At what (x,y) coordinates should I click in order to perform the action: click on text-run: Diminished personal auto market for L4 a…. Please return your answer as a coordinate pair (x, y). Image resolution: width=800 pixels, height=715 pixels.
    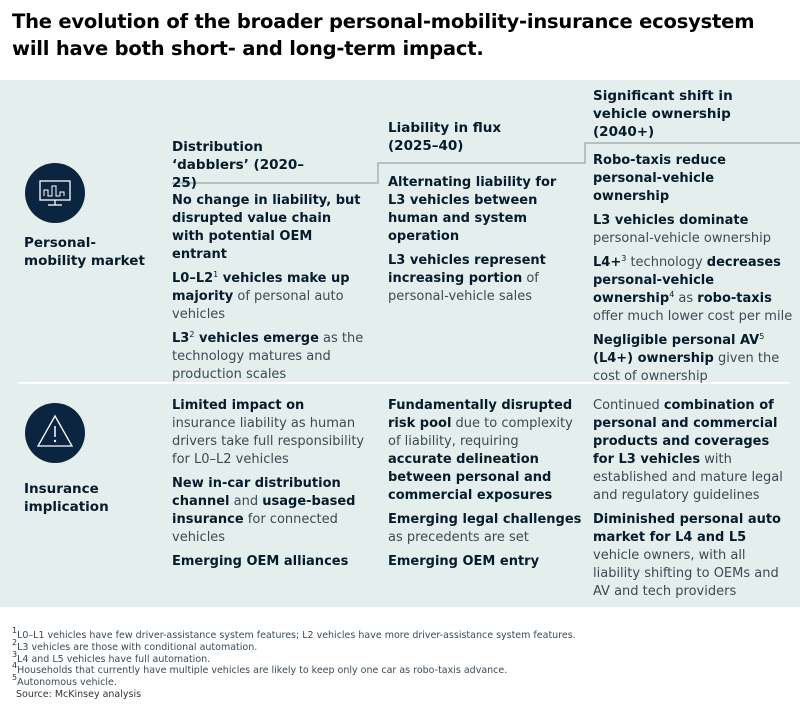
    Looking at the image, I should click on (687, 528).